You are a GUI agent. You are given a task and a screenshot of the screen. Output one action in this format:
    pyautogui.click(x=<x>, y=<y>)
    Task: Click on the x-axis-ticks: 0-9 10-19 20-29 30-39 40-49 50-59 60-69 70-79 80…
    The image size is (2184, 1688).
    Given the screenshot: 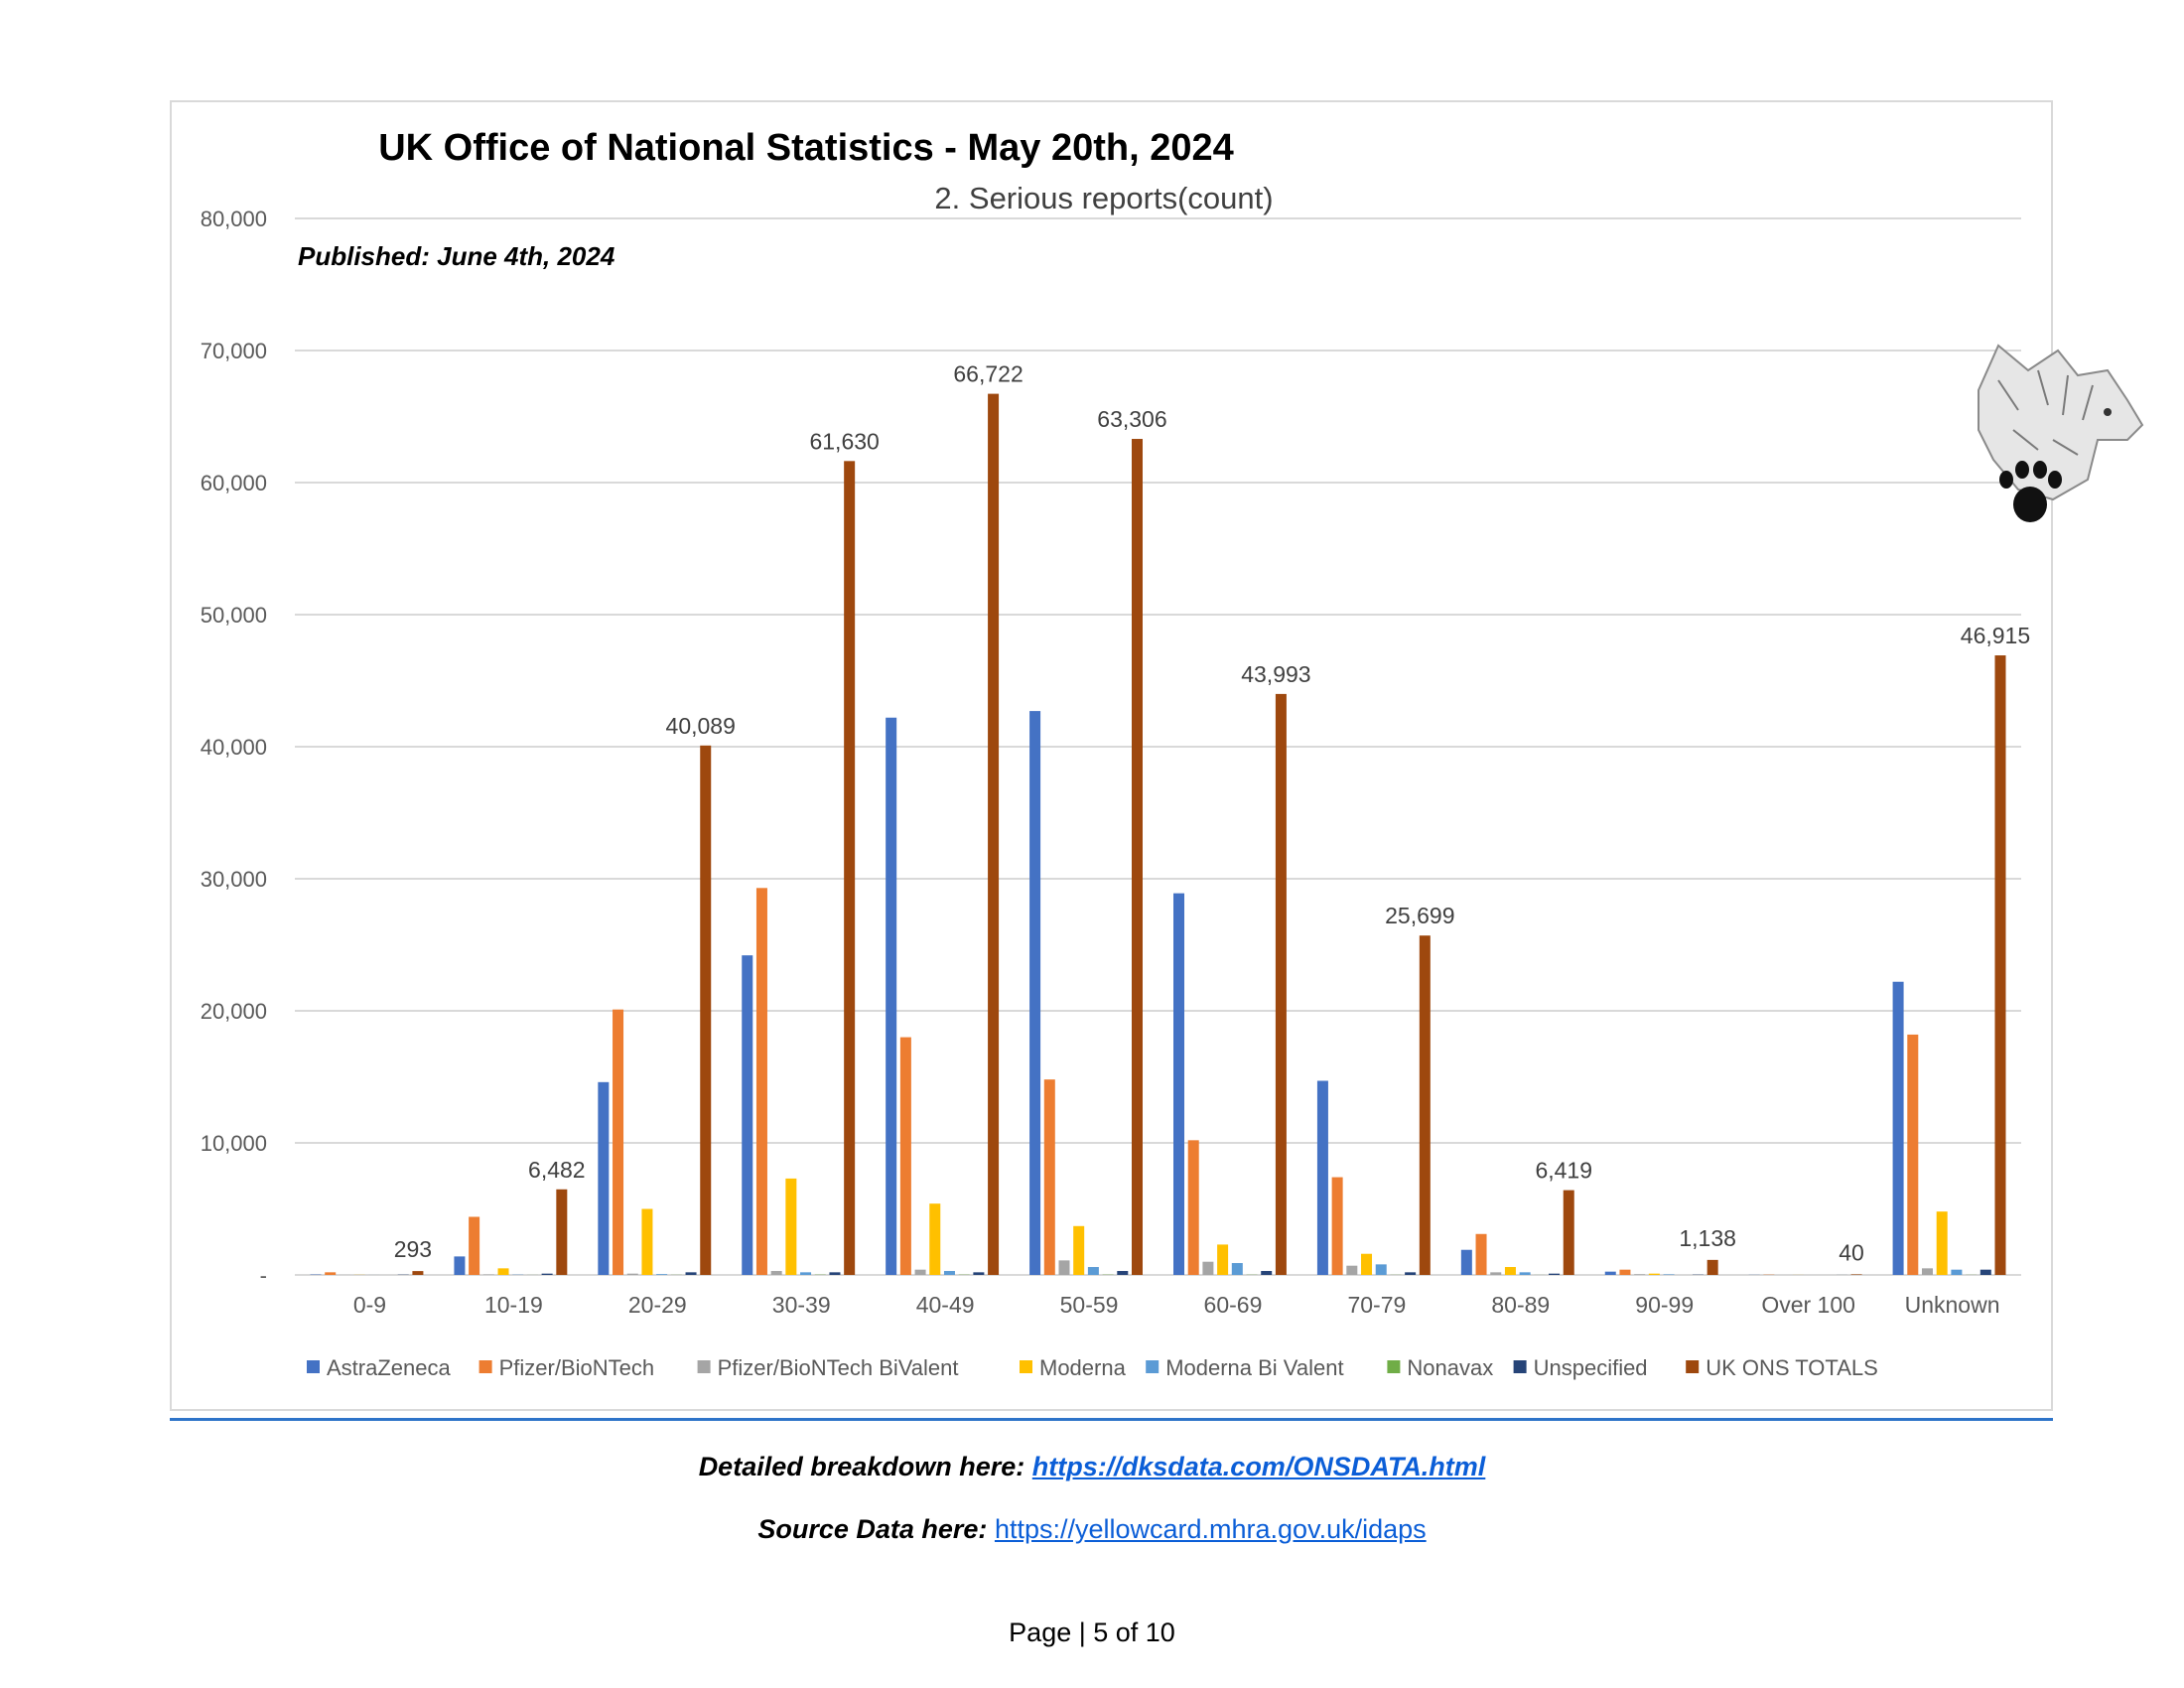 What is the action you would take?
    pyautogui.click(x=1176, y=1305)
    